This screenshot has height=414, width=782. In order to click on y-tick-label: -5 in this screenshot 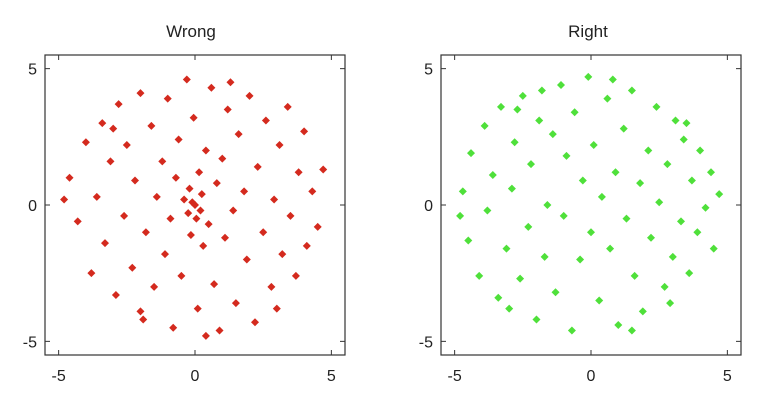, I will do `click(30, 342)`.